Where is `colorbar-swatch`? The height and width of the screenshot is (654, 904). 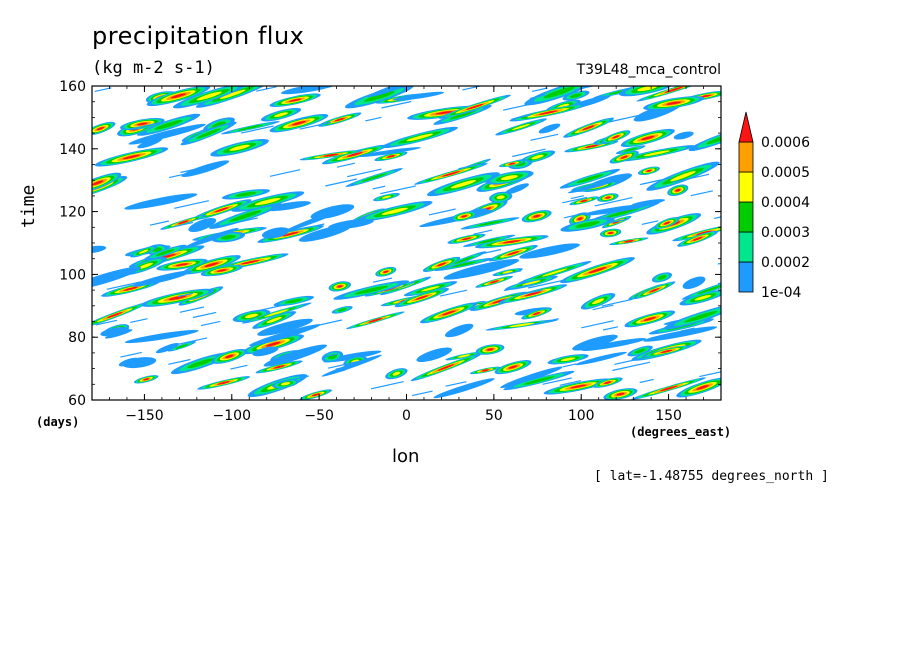 colorbar-swatch is located at coordinates (746, 247).